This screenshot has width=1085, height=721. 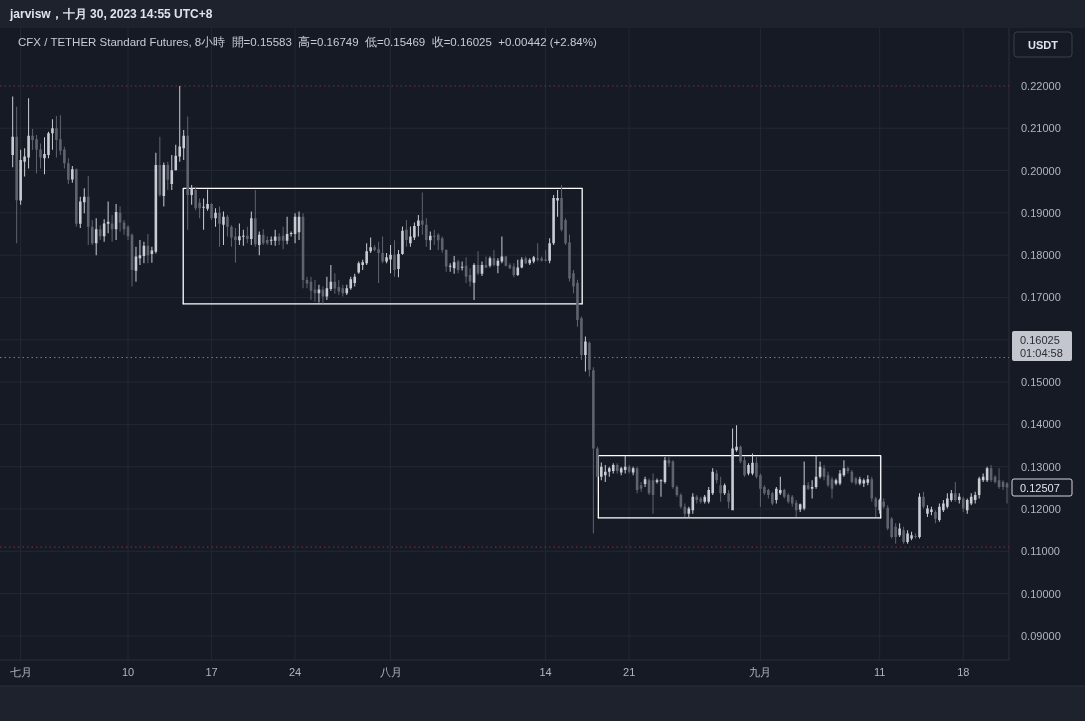 I want to click on x-tick-label: 17, so click(x=211, y=672).